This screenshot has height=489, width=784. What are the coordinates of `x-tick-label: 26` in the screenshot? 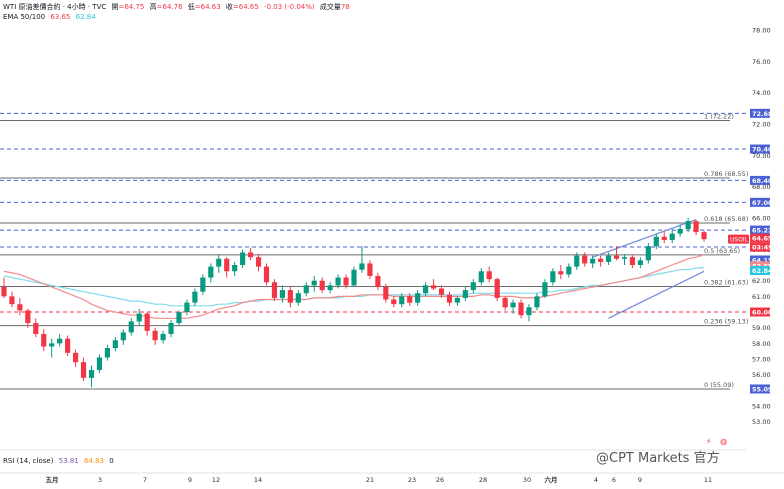 It's located at (440, 480).